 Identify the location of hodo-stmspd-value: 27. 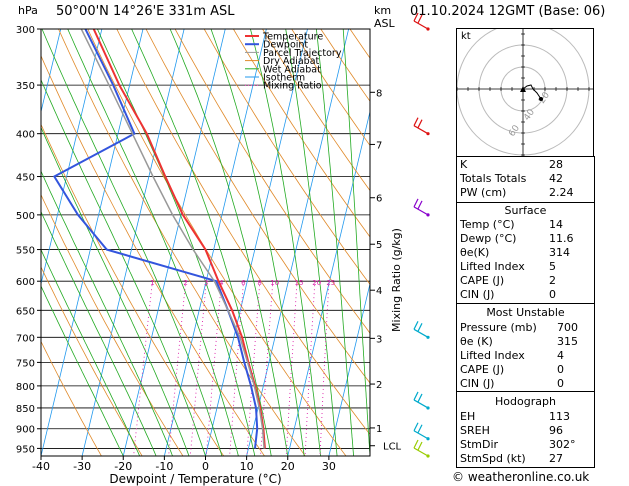
(556, 458).